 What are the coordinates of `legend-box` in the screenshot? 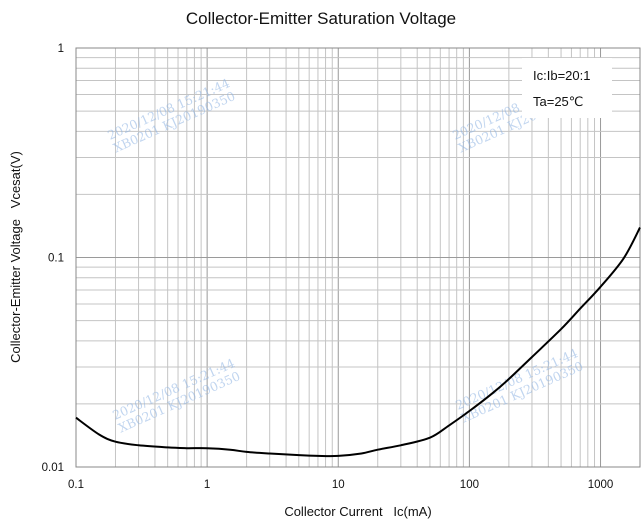 It's located at (567, 88).